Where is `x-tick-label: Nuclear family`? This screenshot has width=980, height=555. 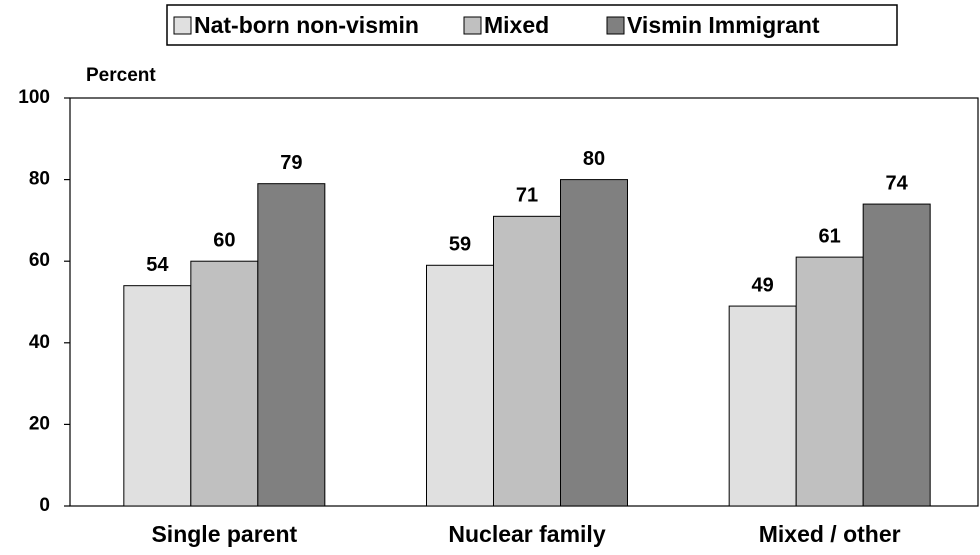
x-tick-label: Nuclear family is located at coordinates (526, 534).